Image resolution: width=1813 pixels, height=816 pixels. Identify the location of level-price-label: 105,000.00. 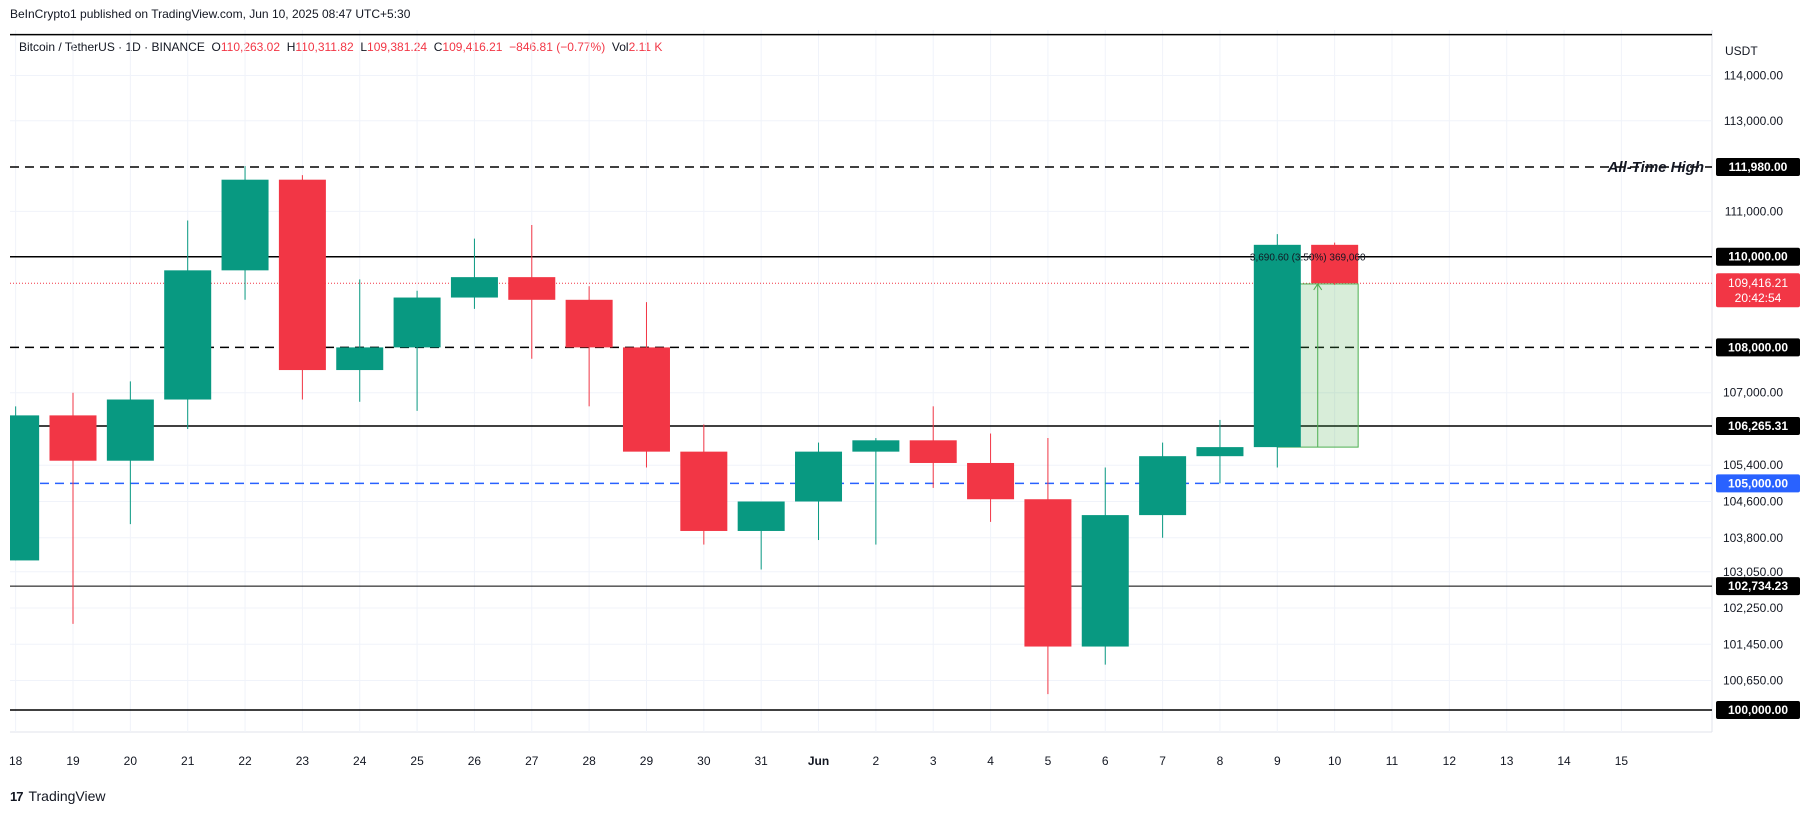
(1758, 483).